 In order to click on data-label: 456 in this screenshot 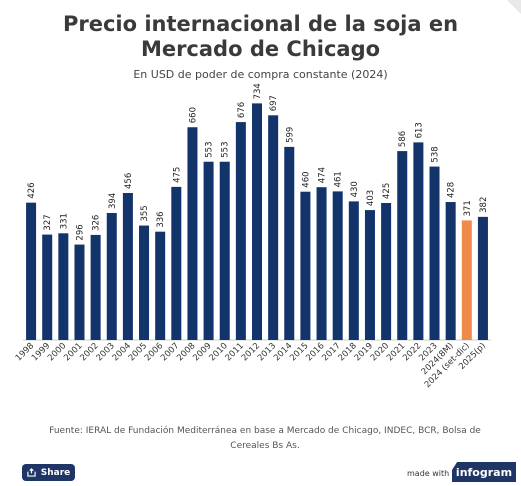, I will do `click(129, 181)`.